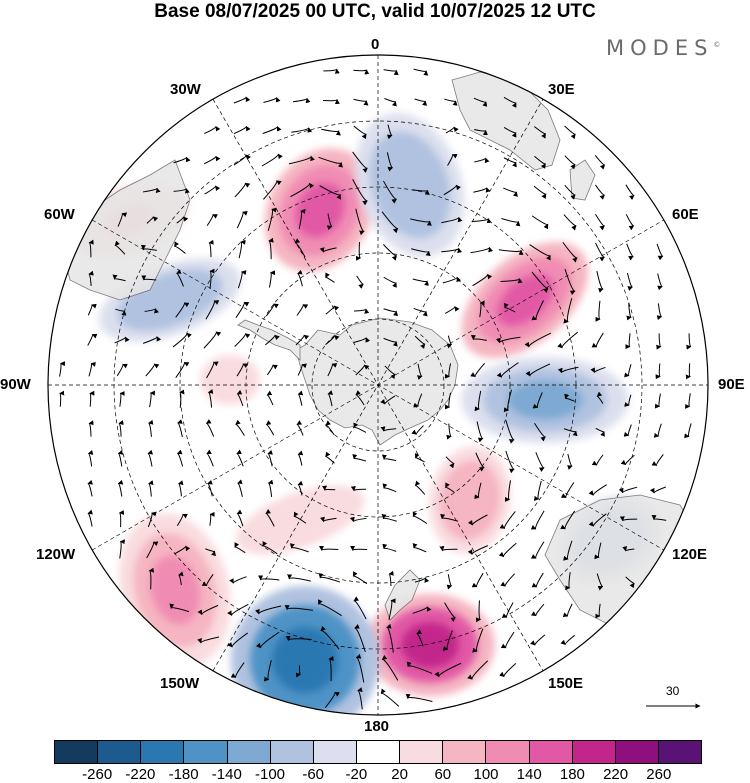  I want to click on brand-mark: ©, so click(717, 45).